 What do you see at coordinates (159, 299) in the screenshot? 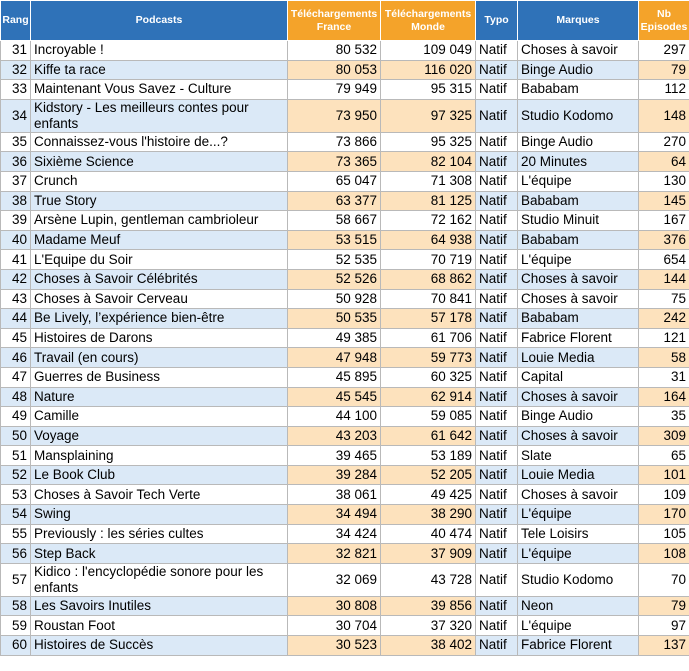
I see `table-cell: Choses à Savoir Cerveau` at bounding box center [159, 299].